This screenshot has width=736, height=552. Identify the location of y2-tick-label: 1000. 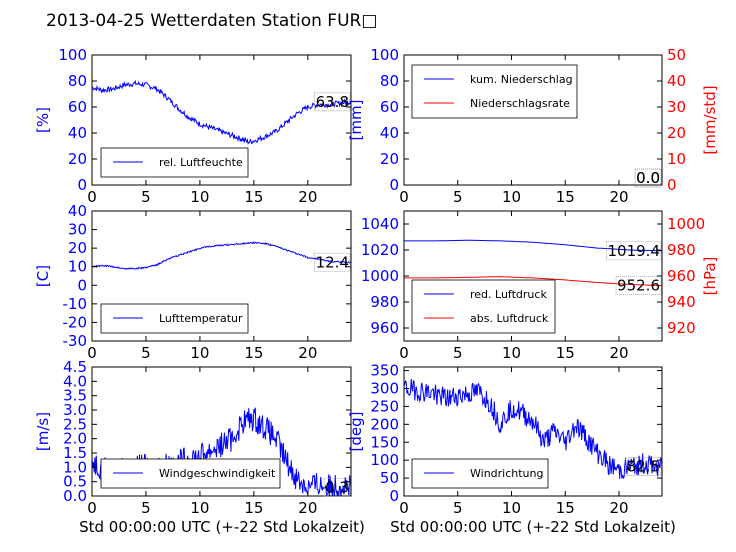
(686, 224).